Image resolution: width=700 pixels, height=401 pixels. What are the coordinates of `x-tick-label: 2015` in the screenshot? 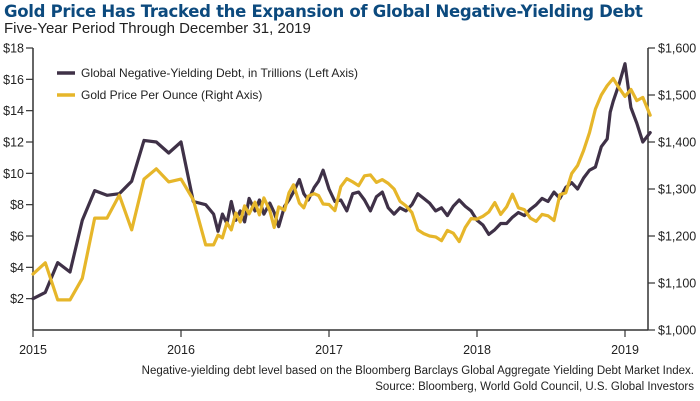 It's located at (33, 350).